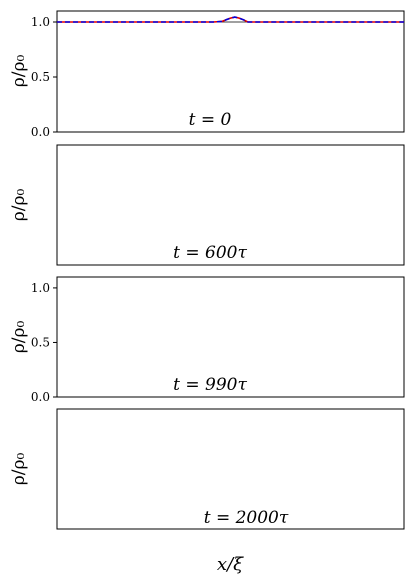 The width and height of the screenshot is (415, 581). I want to click on panel-title: t = 990τ, so click(210, 385).